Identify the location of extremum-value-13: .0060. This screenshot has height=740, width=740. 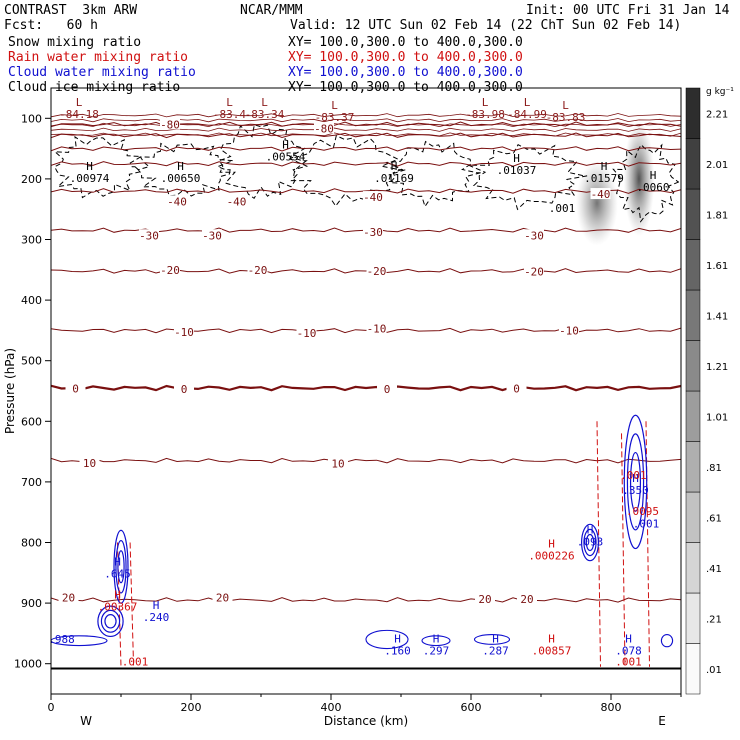
(652, 187).